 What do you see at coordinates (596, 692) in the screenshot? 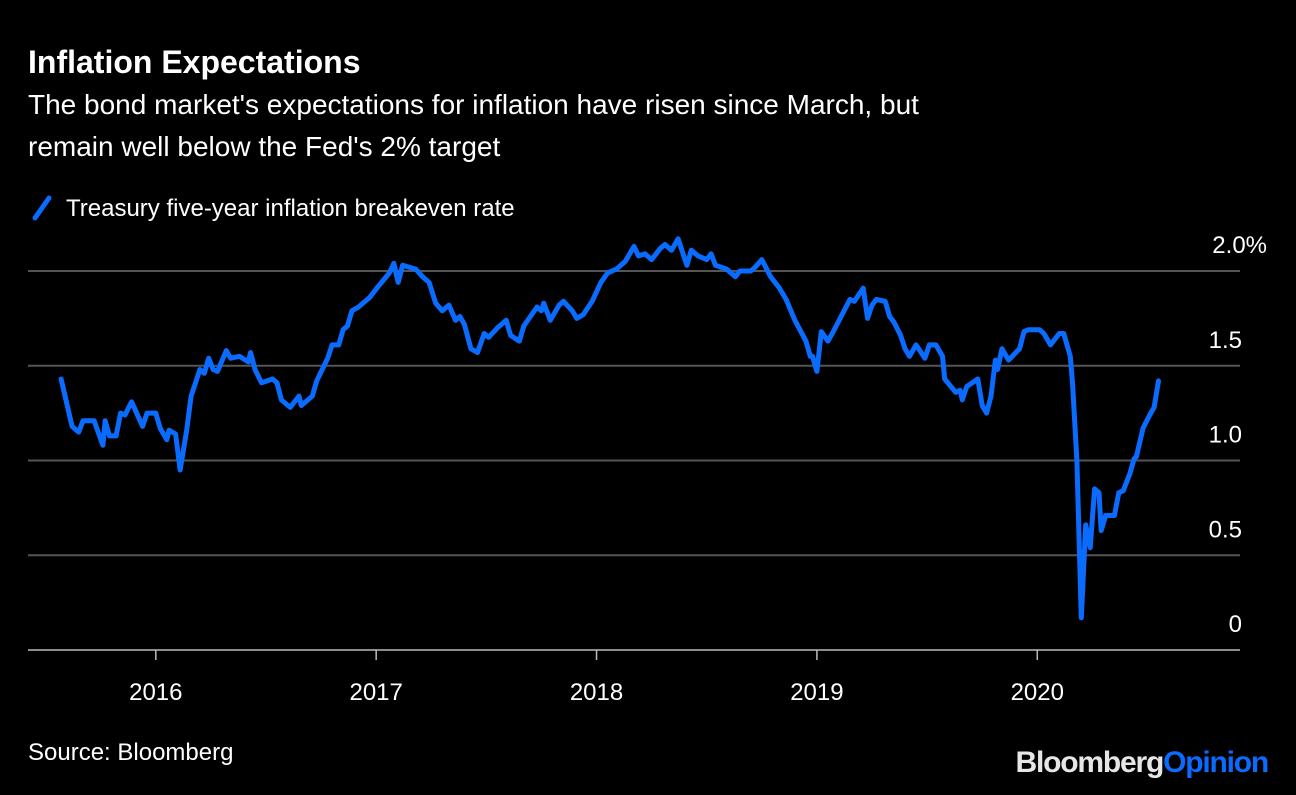
I see `x-tick-label: 2018` at bounding box center [596, 692].